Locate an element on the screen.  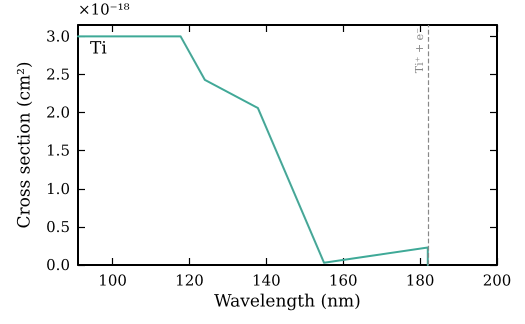
y-tick-label: 0.0 is located at coordinates (58, 265).